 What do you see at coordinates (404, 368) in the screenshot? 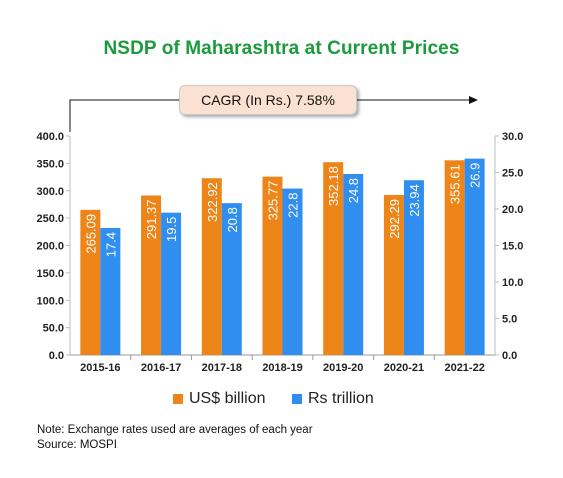
I see `x-tick-label: 2020-21` at bounding box center [404, 368].